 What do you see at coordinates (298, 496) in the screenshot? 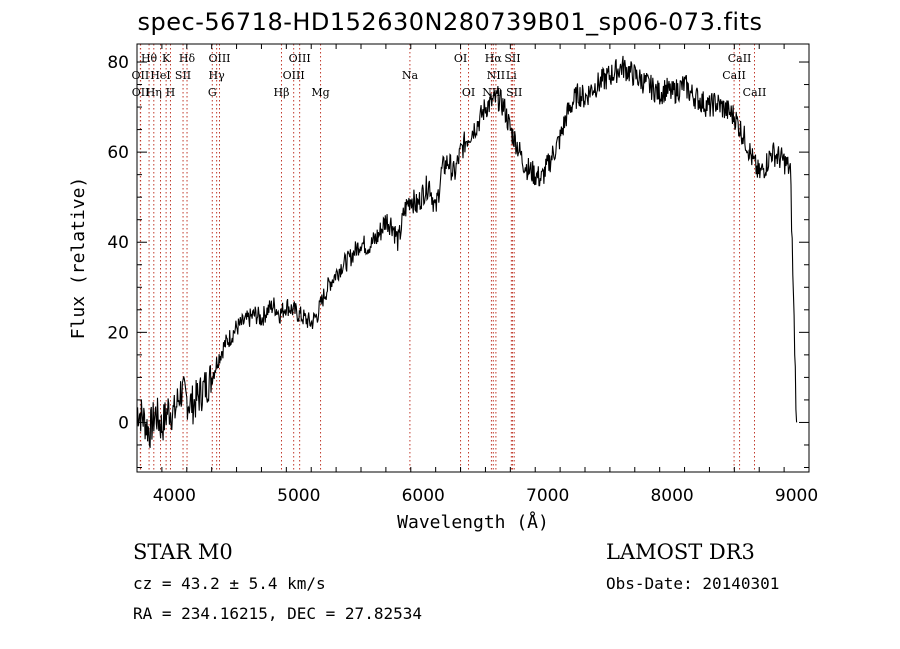
I see `x-tick-label: 5000` at bounding box center [298, 496].